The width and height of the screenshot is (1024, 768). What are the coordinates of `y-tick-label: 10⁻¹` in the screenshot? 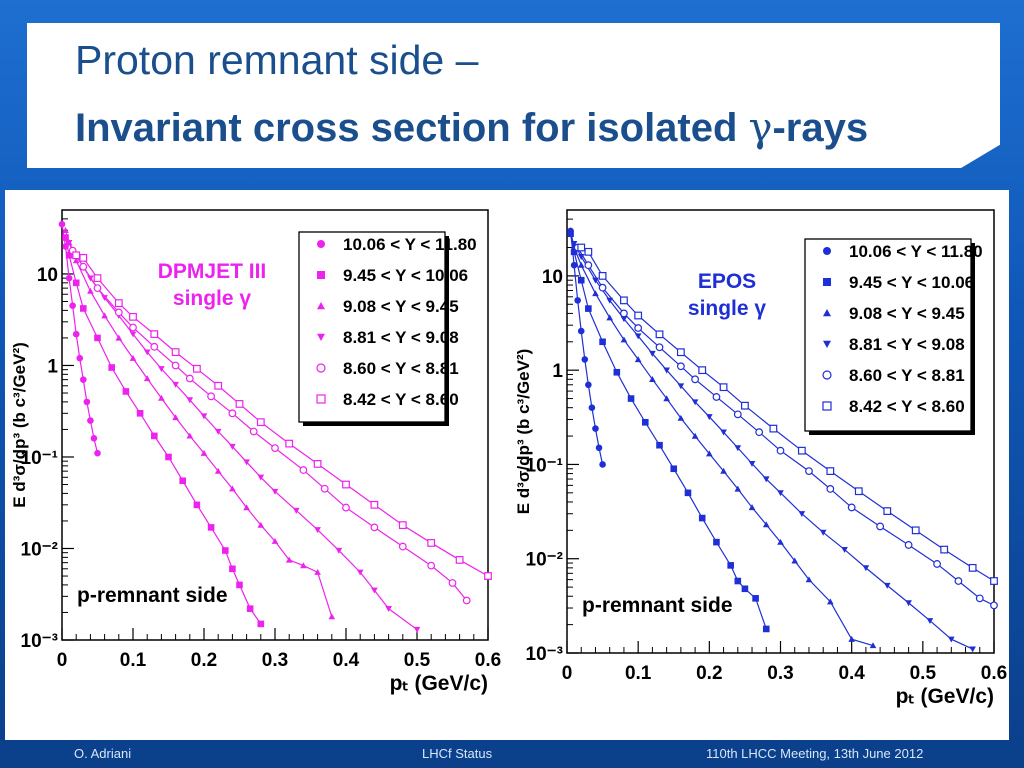 It's located at (545, 465).